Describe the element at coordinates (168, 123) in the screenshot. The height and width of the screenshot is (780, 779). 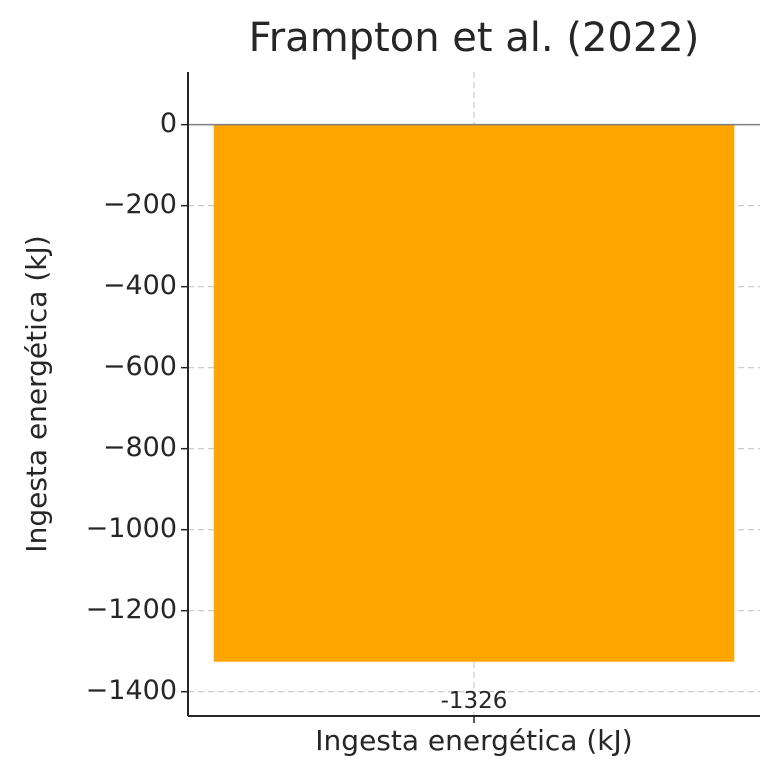
I see `y-tick-label: 0` at that location.